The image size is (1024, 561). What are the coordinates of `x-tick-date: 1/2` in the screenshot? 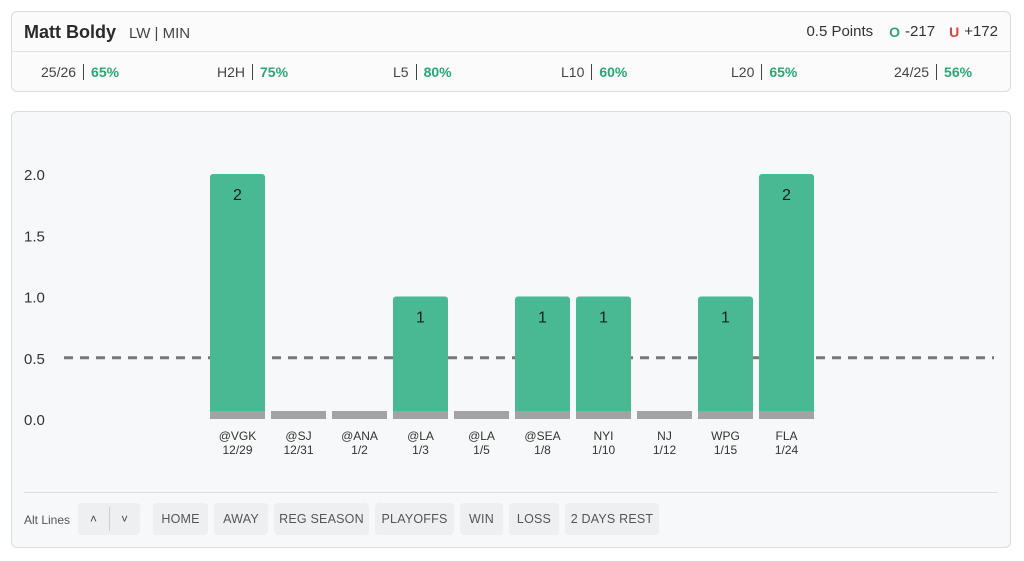 It's located at (359, 450).